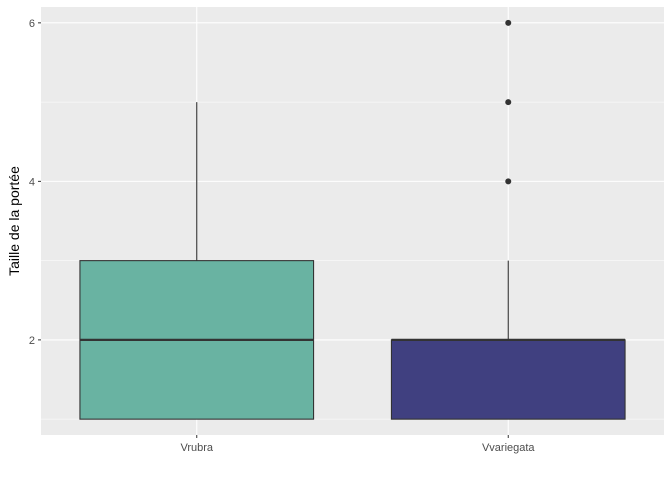 The image size is (672, 480). I want to click on box-vvariegata, so click(508, 379).